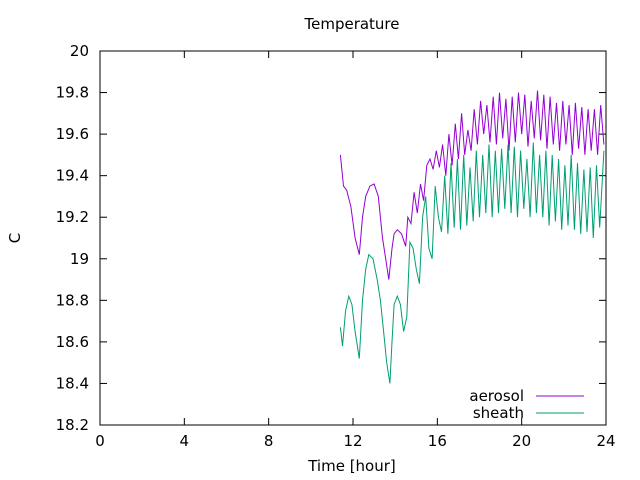  Describe the element at coordinates (72, 300) in the screenshot. I see `y-tick-label: 18.8` at that location.